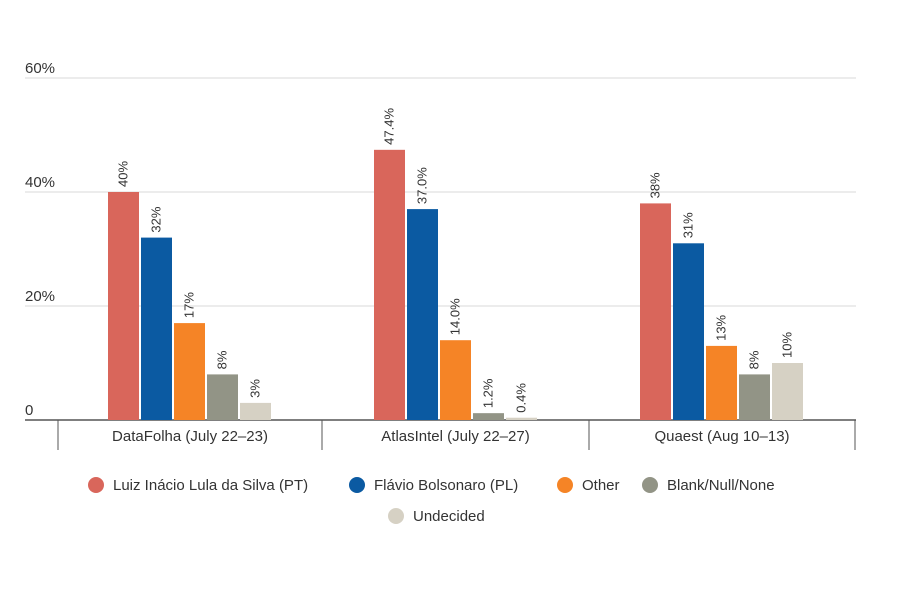 The height and width of the screenshot is (600, 900). I want to click on data-label: 3%, so click(255, 388).